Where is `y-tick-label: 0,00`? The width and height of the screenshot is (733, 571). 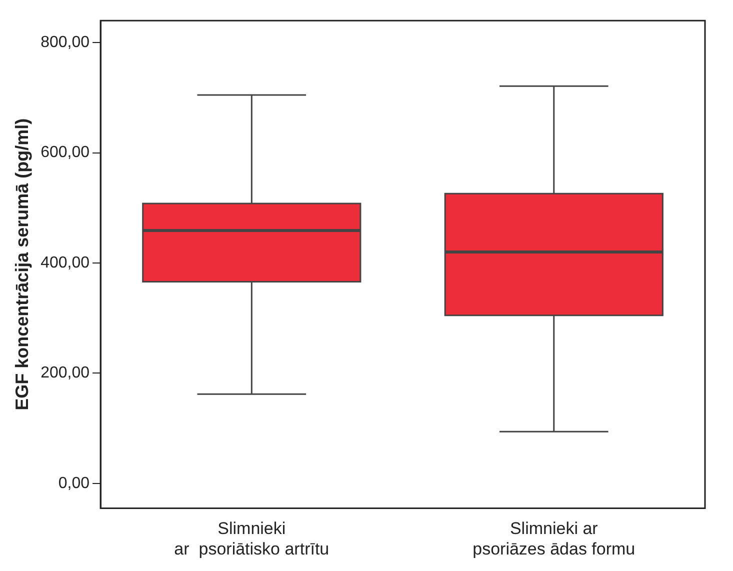
y-tick-label: 0,00 is located at coordinates (74, 483).